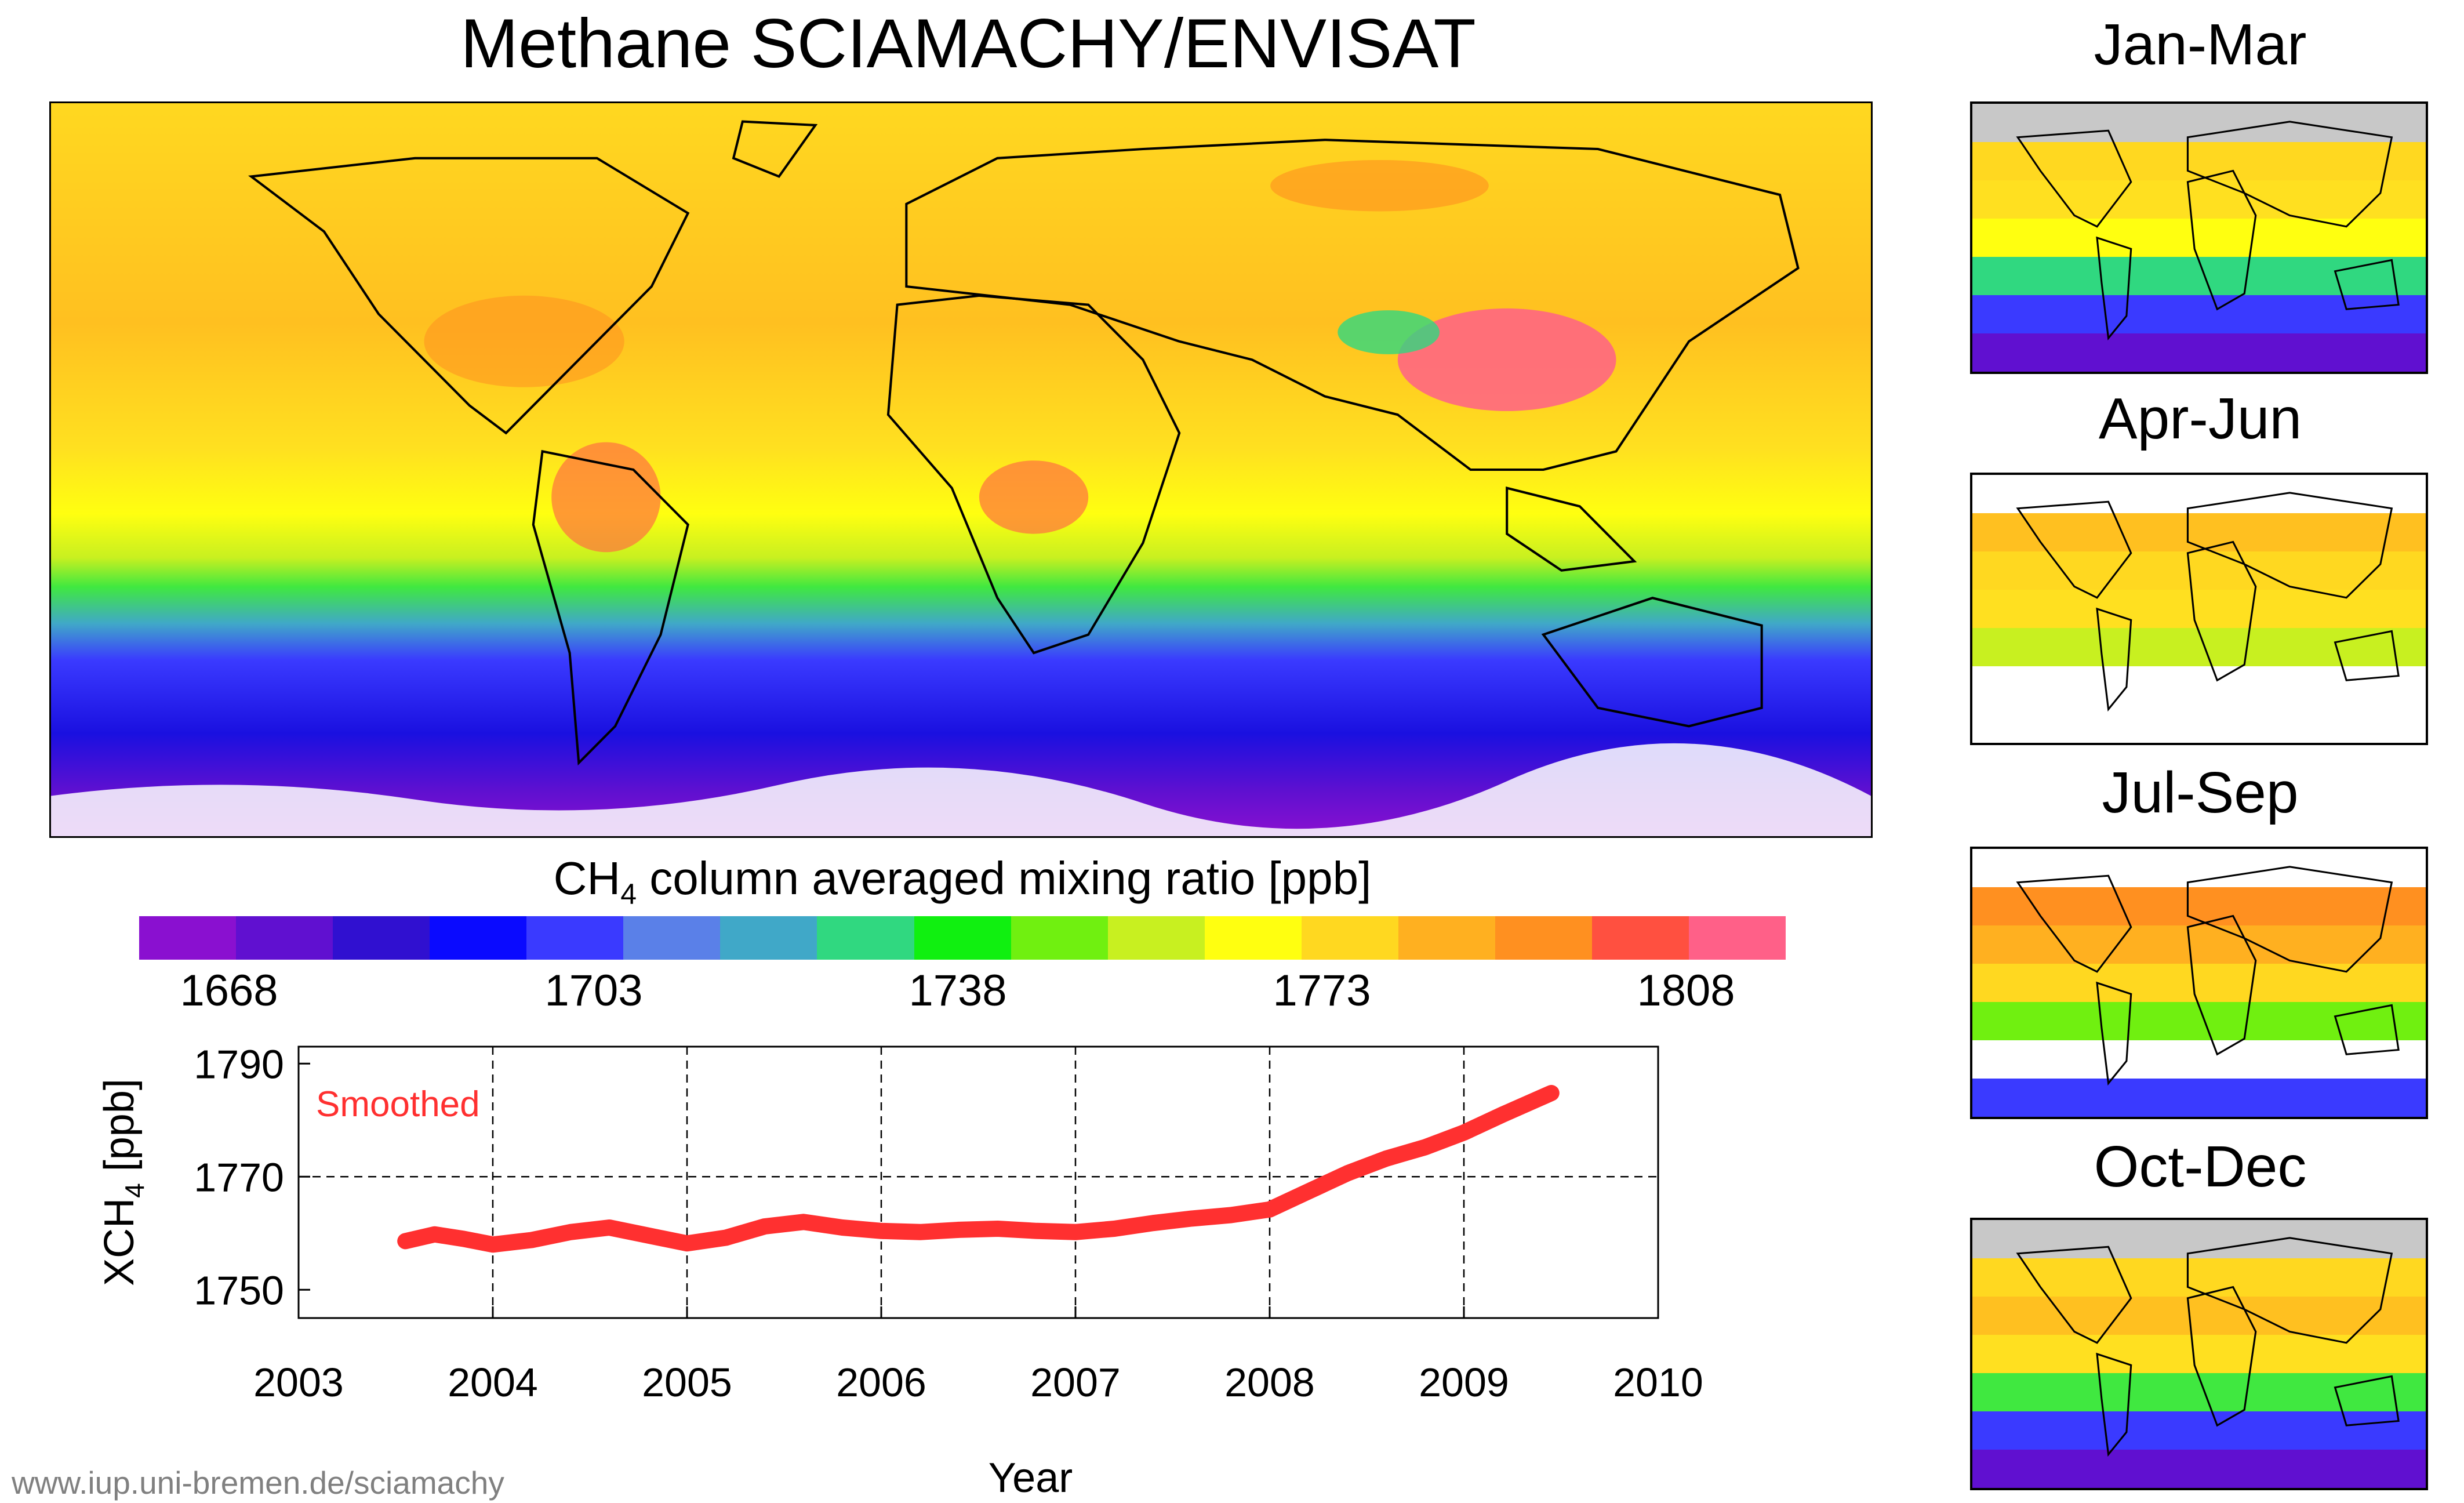 This screenshot has height=1503, width=2464. What do you see at coordinates (1270, 1383) in the screenshot?
I see `x-tick-label: 2008` at bounding box center [1270, 1383].